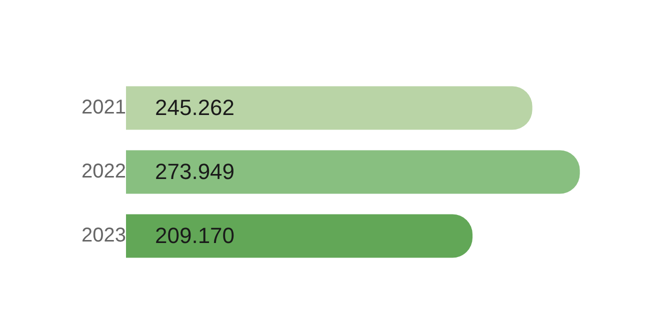 The height and width of the screenshot is (328, 651). What do you see at coordinates (104, 235) in the screenshot?
I see `y-tick-label: 2023` at bounding box center [104, 235].